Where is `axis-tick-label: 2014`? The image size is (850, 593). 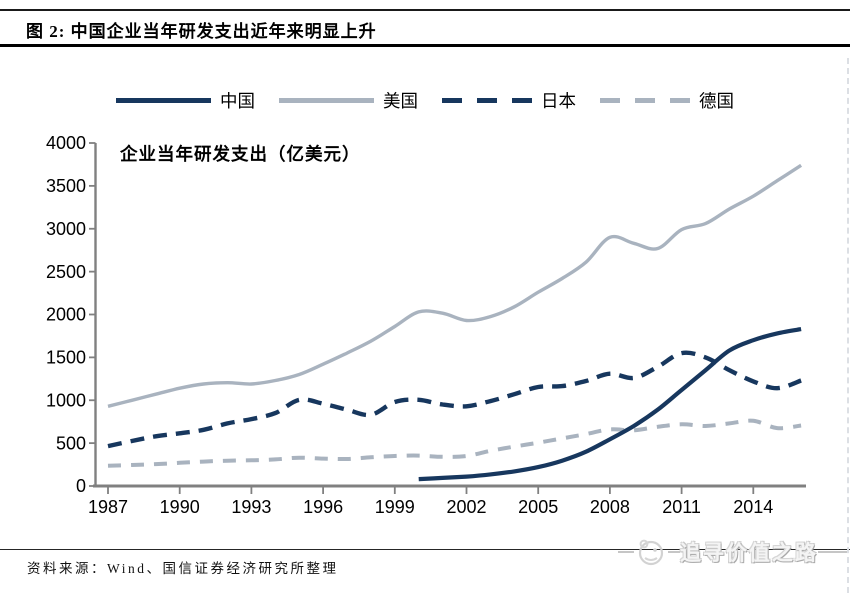
axis-tick-label: 2014 is located at coordinates (753, 507).